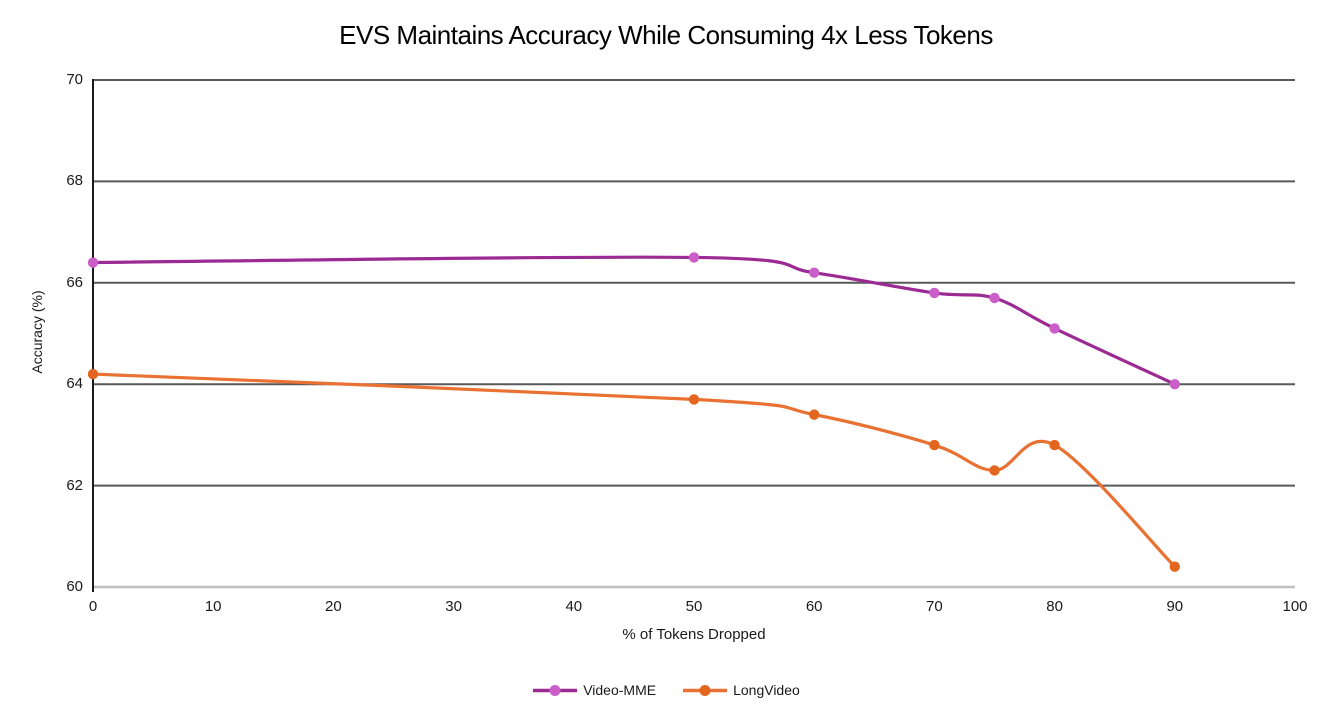  What do you see at coordinates (1295, 606) in the screenshot?
I see `x-tick-label-100: 100` at bounding box center [1295, 606].